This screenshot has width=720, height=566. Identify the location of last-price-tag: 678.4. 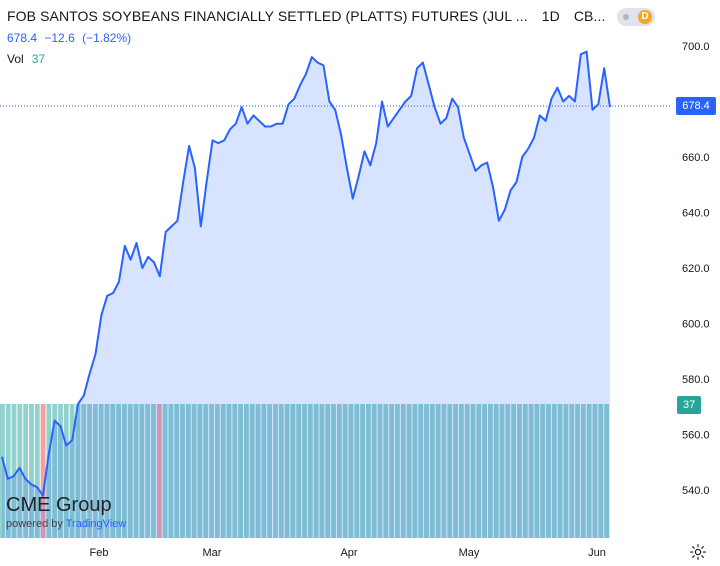
(696, 105).